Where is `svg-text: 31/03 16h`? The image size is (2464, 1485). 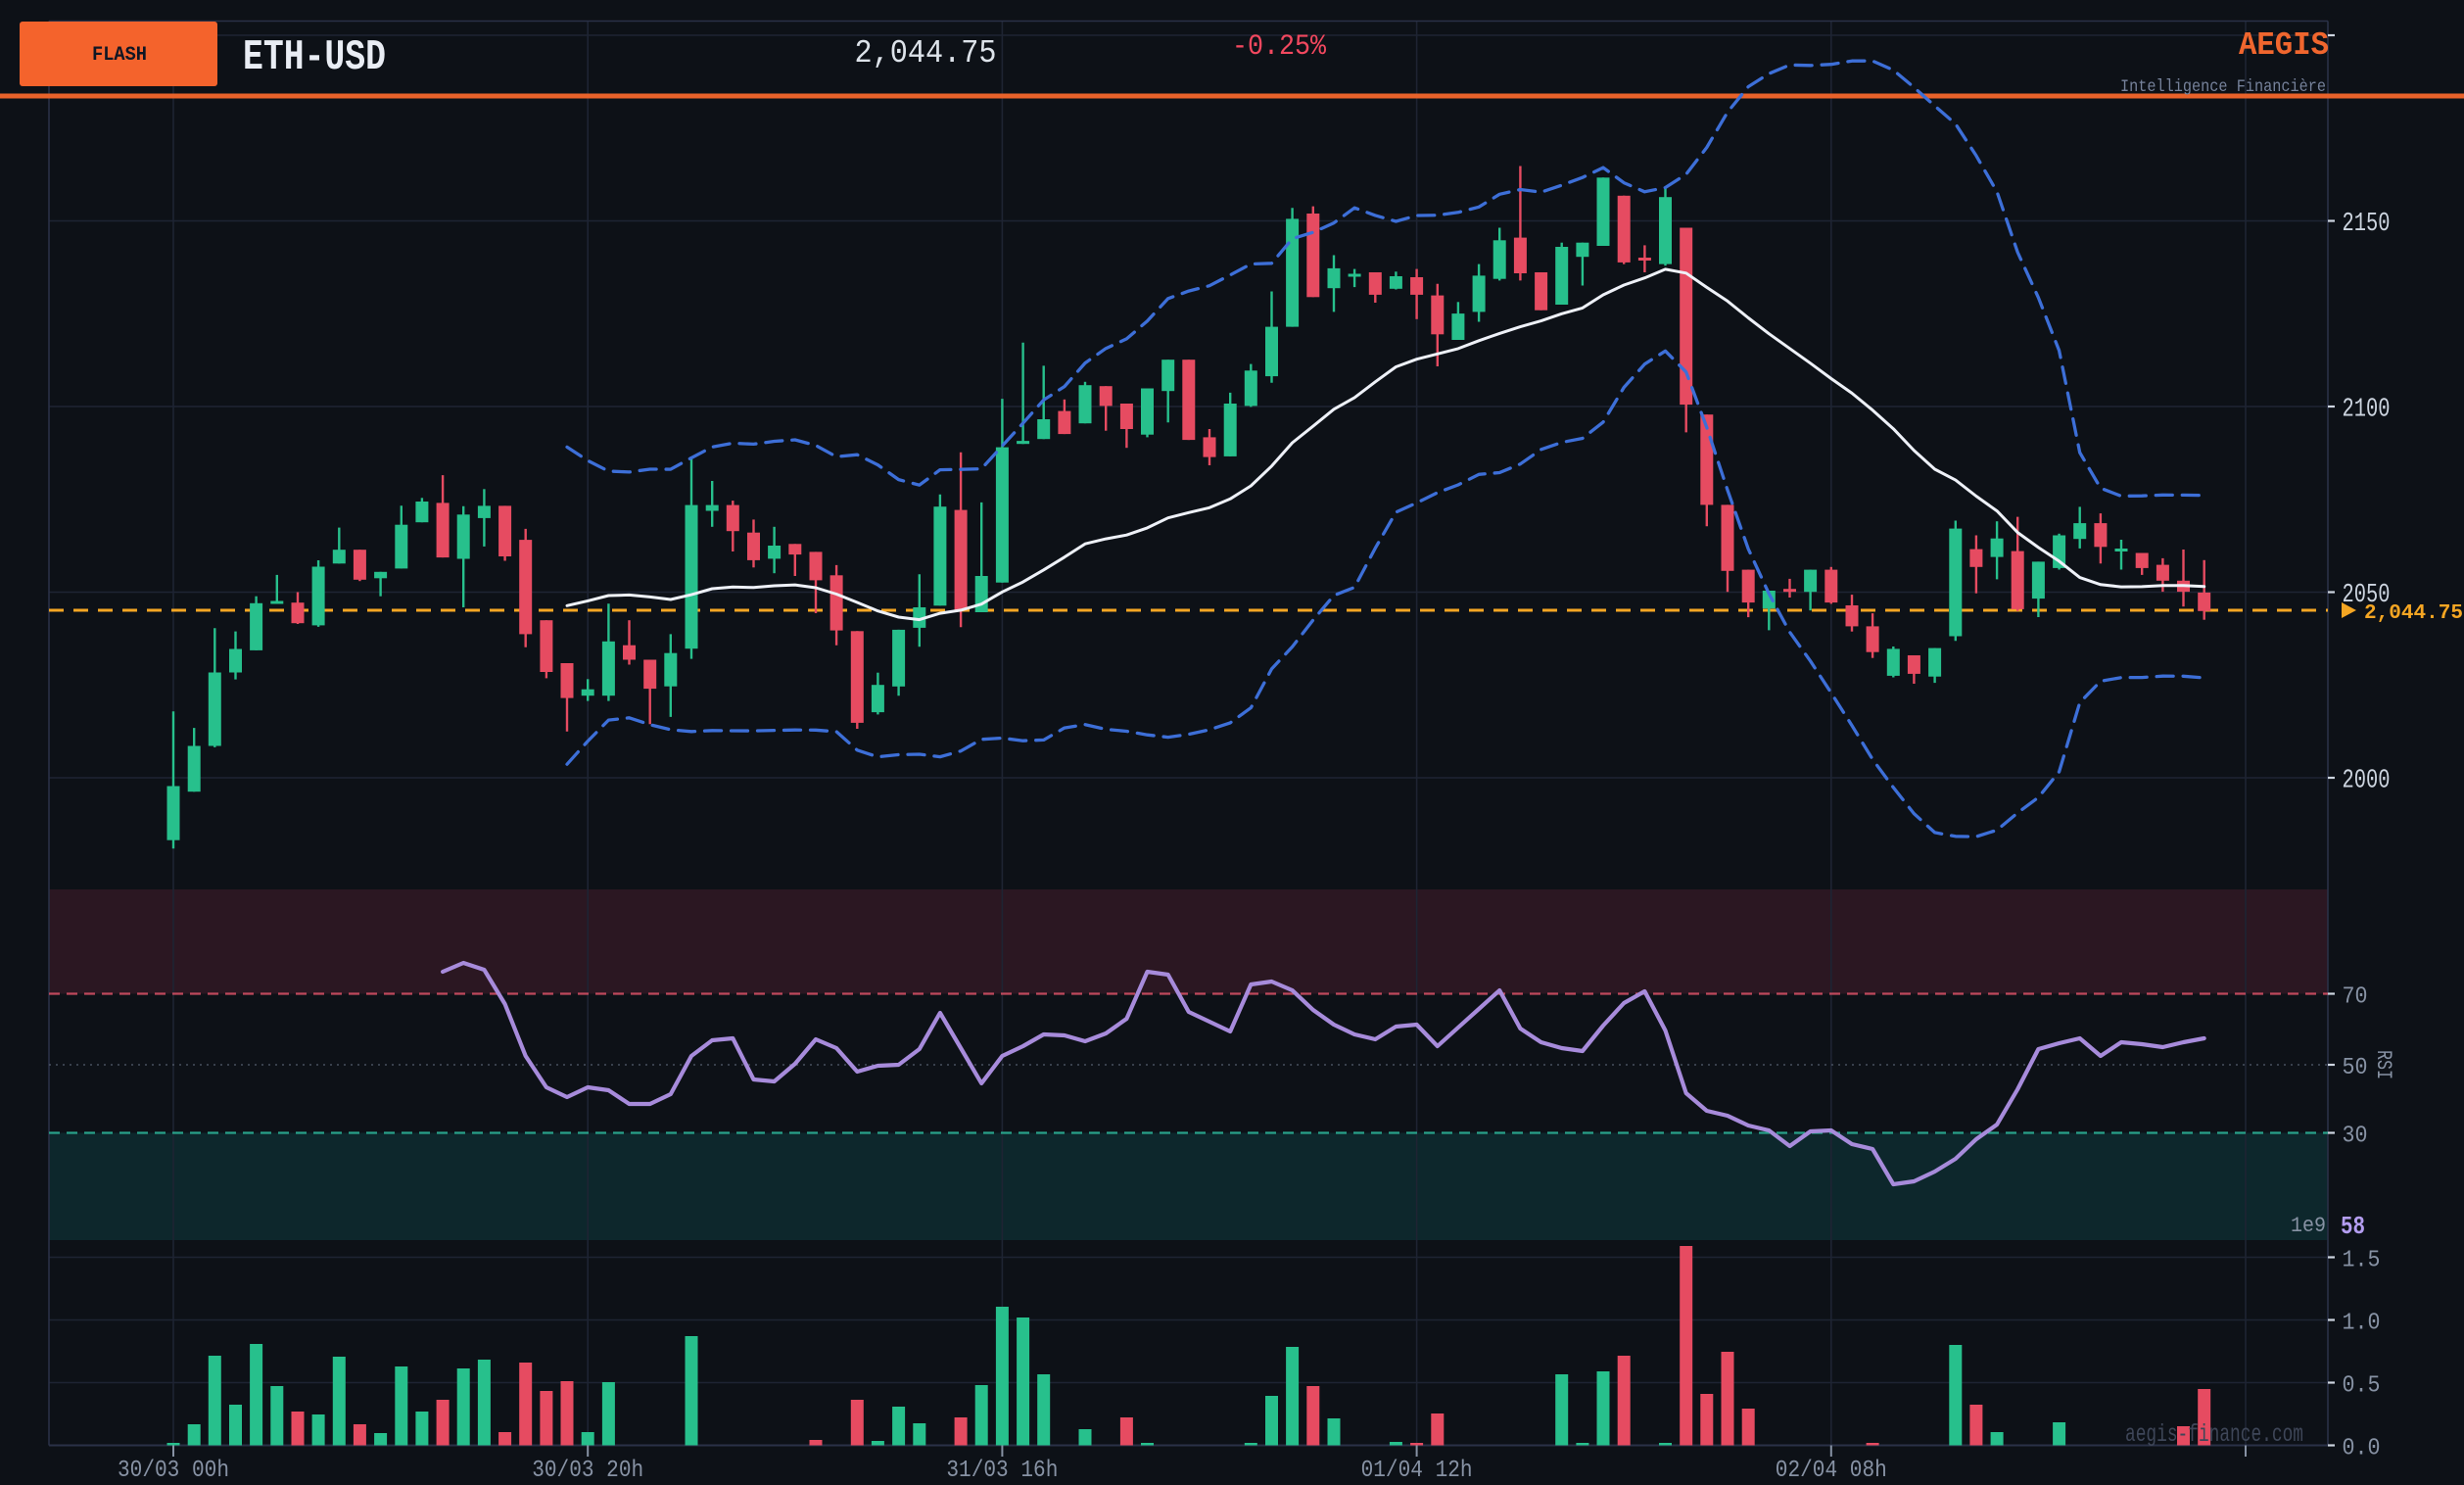
svg-text: 31/03 16h is located at coordinates (1002, 1471).